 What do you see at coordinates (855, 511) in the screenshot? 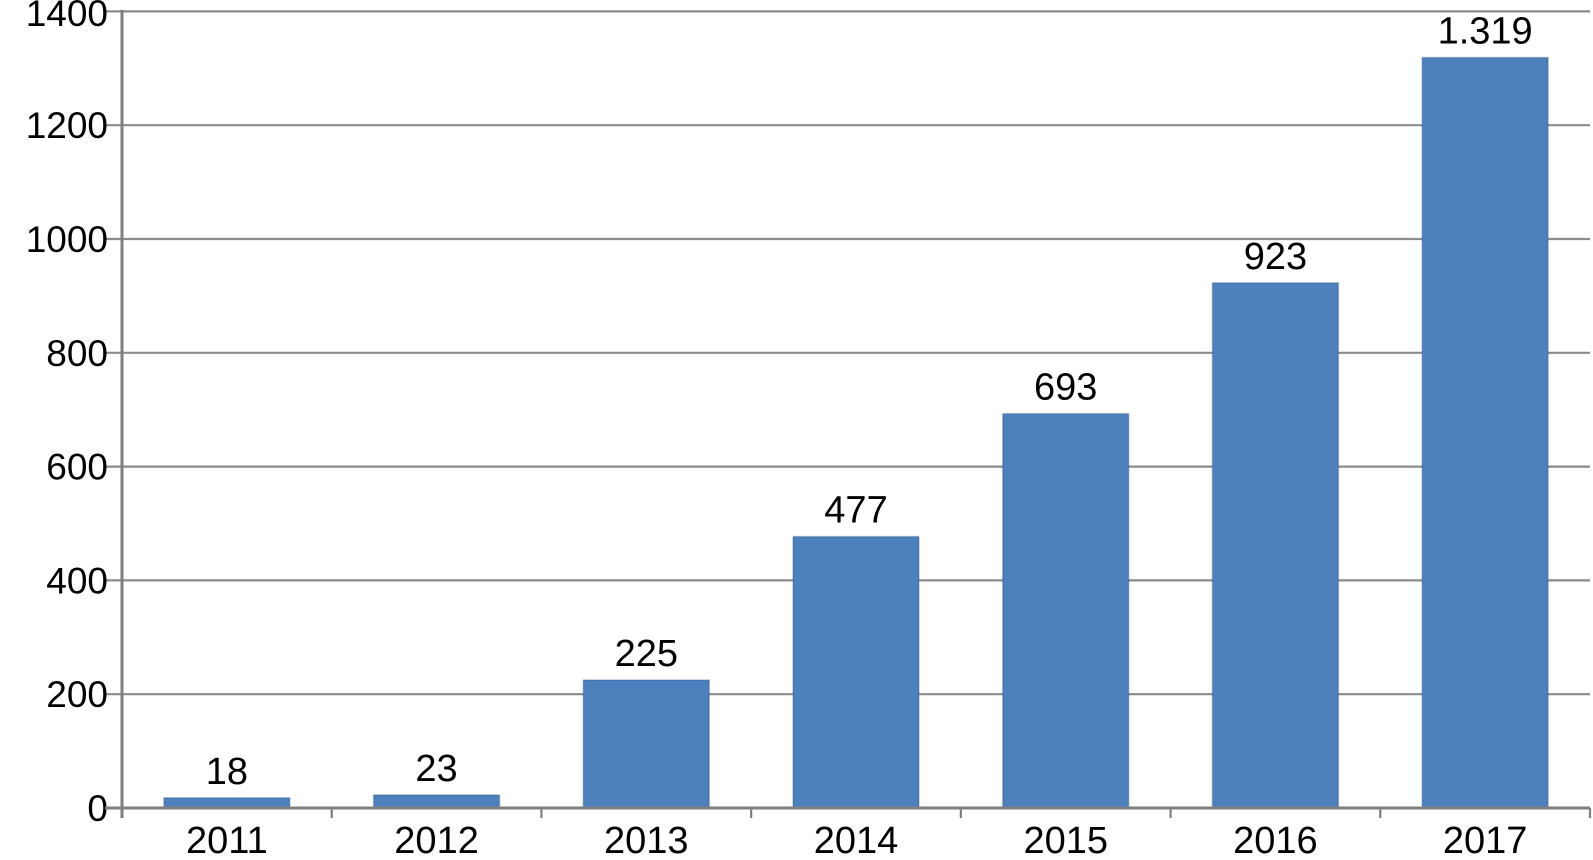
I see `bar-value-label: 477` at bounding box center [855, 511].